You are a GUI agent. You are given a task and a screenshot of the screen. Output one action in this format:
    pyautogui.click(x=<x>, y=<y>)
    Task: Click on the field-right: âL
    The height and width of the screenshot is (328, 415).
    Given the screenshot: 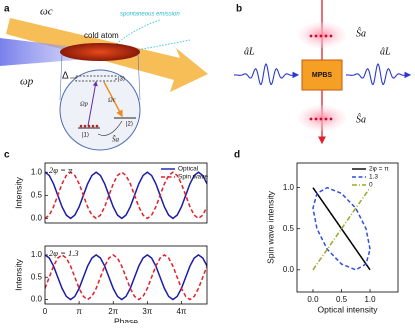 What is the action you would take?
    pyautogui.click(x=385, y=51)
    